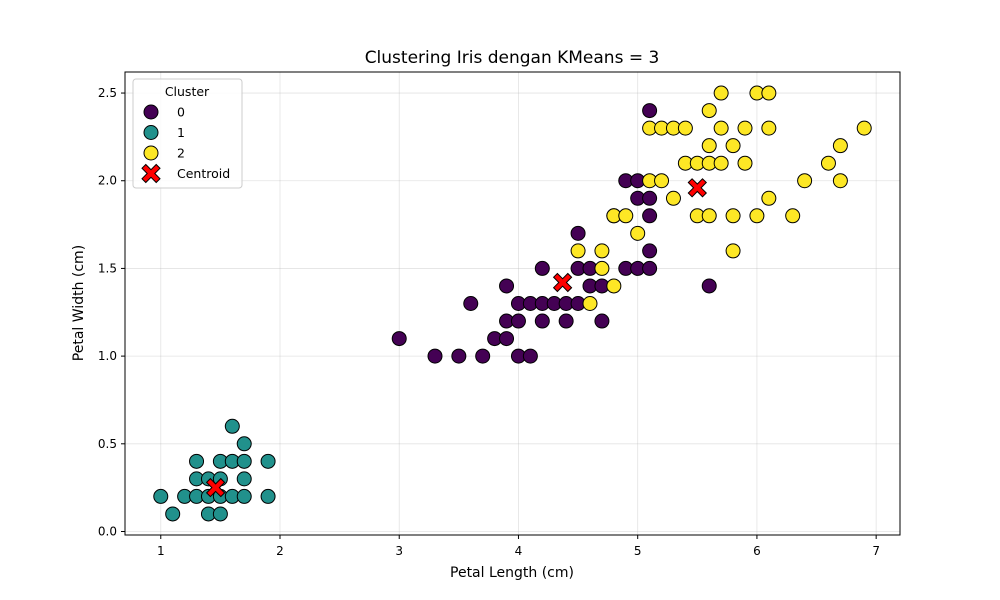  I want to click on x-tick-label: 4, so click(519, 551).